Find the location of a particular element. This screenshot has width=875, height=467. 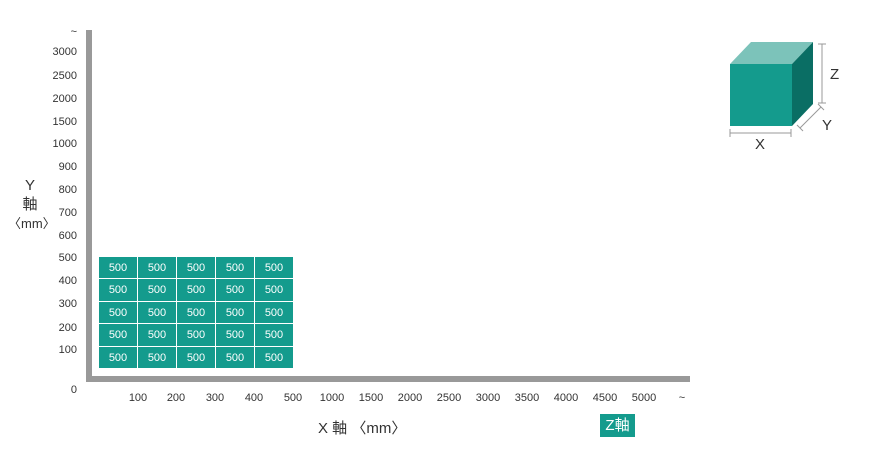

y-axis-title-letter: Y is located at coordinates (29, 185).